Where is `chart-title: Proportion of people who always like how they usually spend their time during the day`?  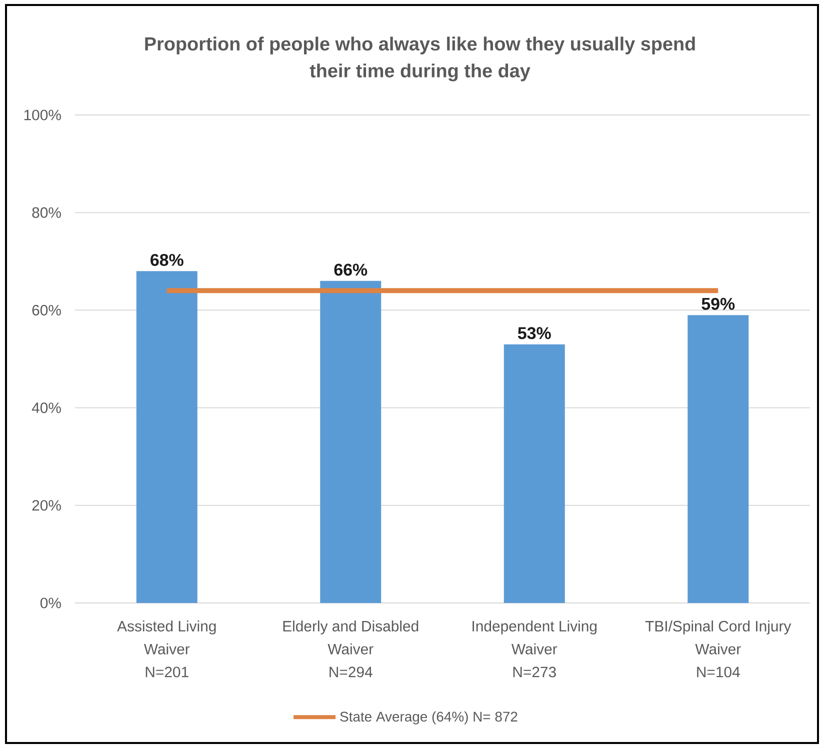
chart-title: Proportion of people who always like how they usually spend their time during the day is located at coordinates (420, 59).